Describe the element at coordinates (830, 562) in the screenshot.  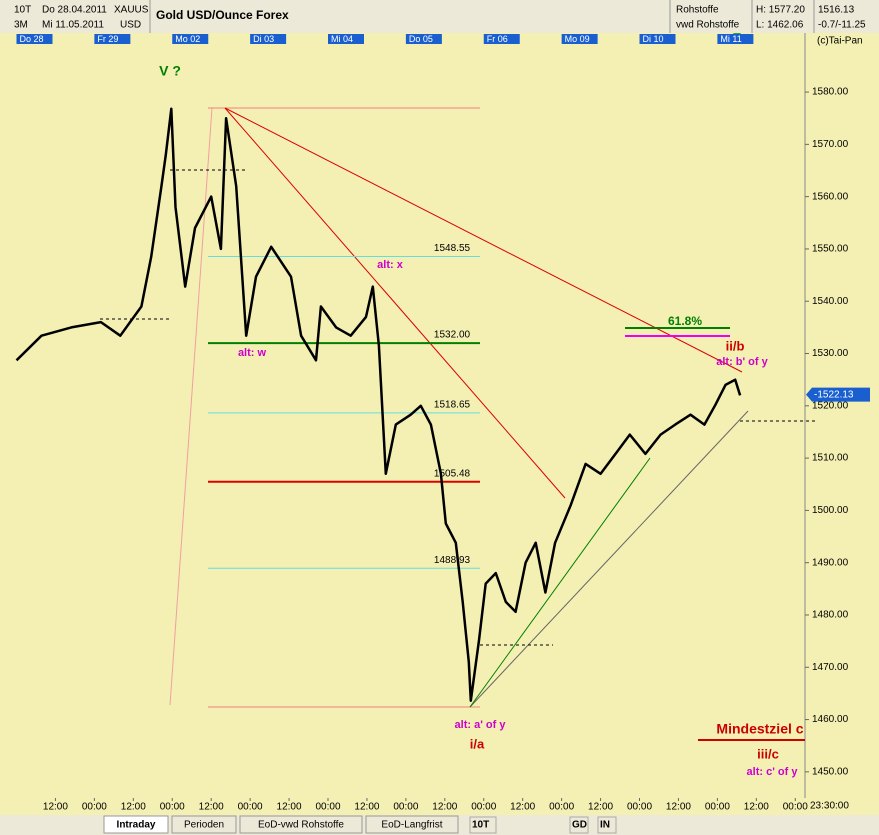
I see `y-tick-label: 1490.00` at that location.